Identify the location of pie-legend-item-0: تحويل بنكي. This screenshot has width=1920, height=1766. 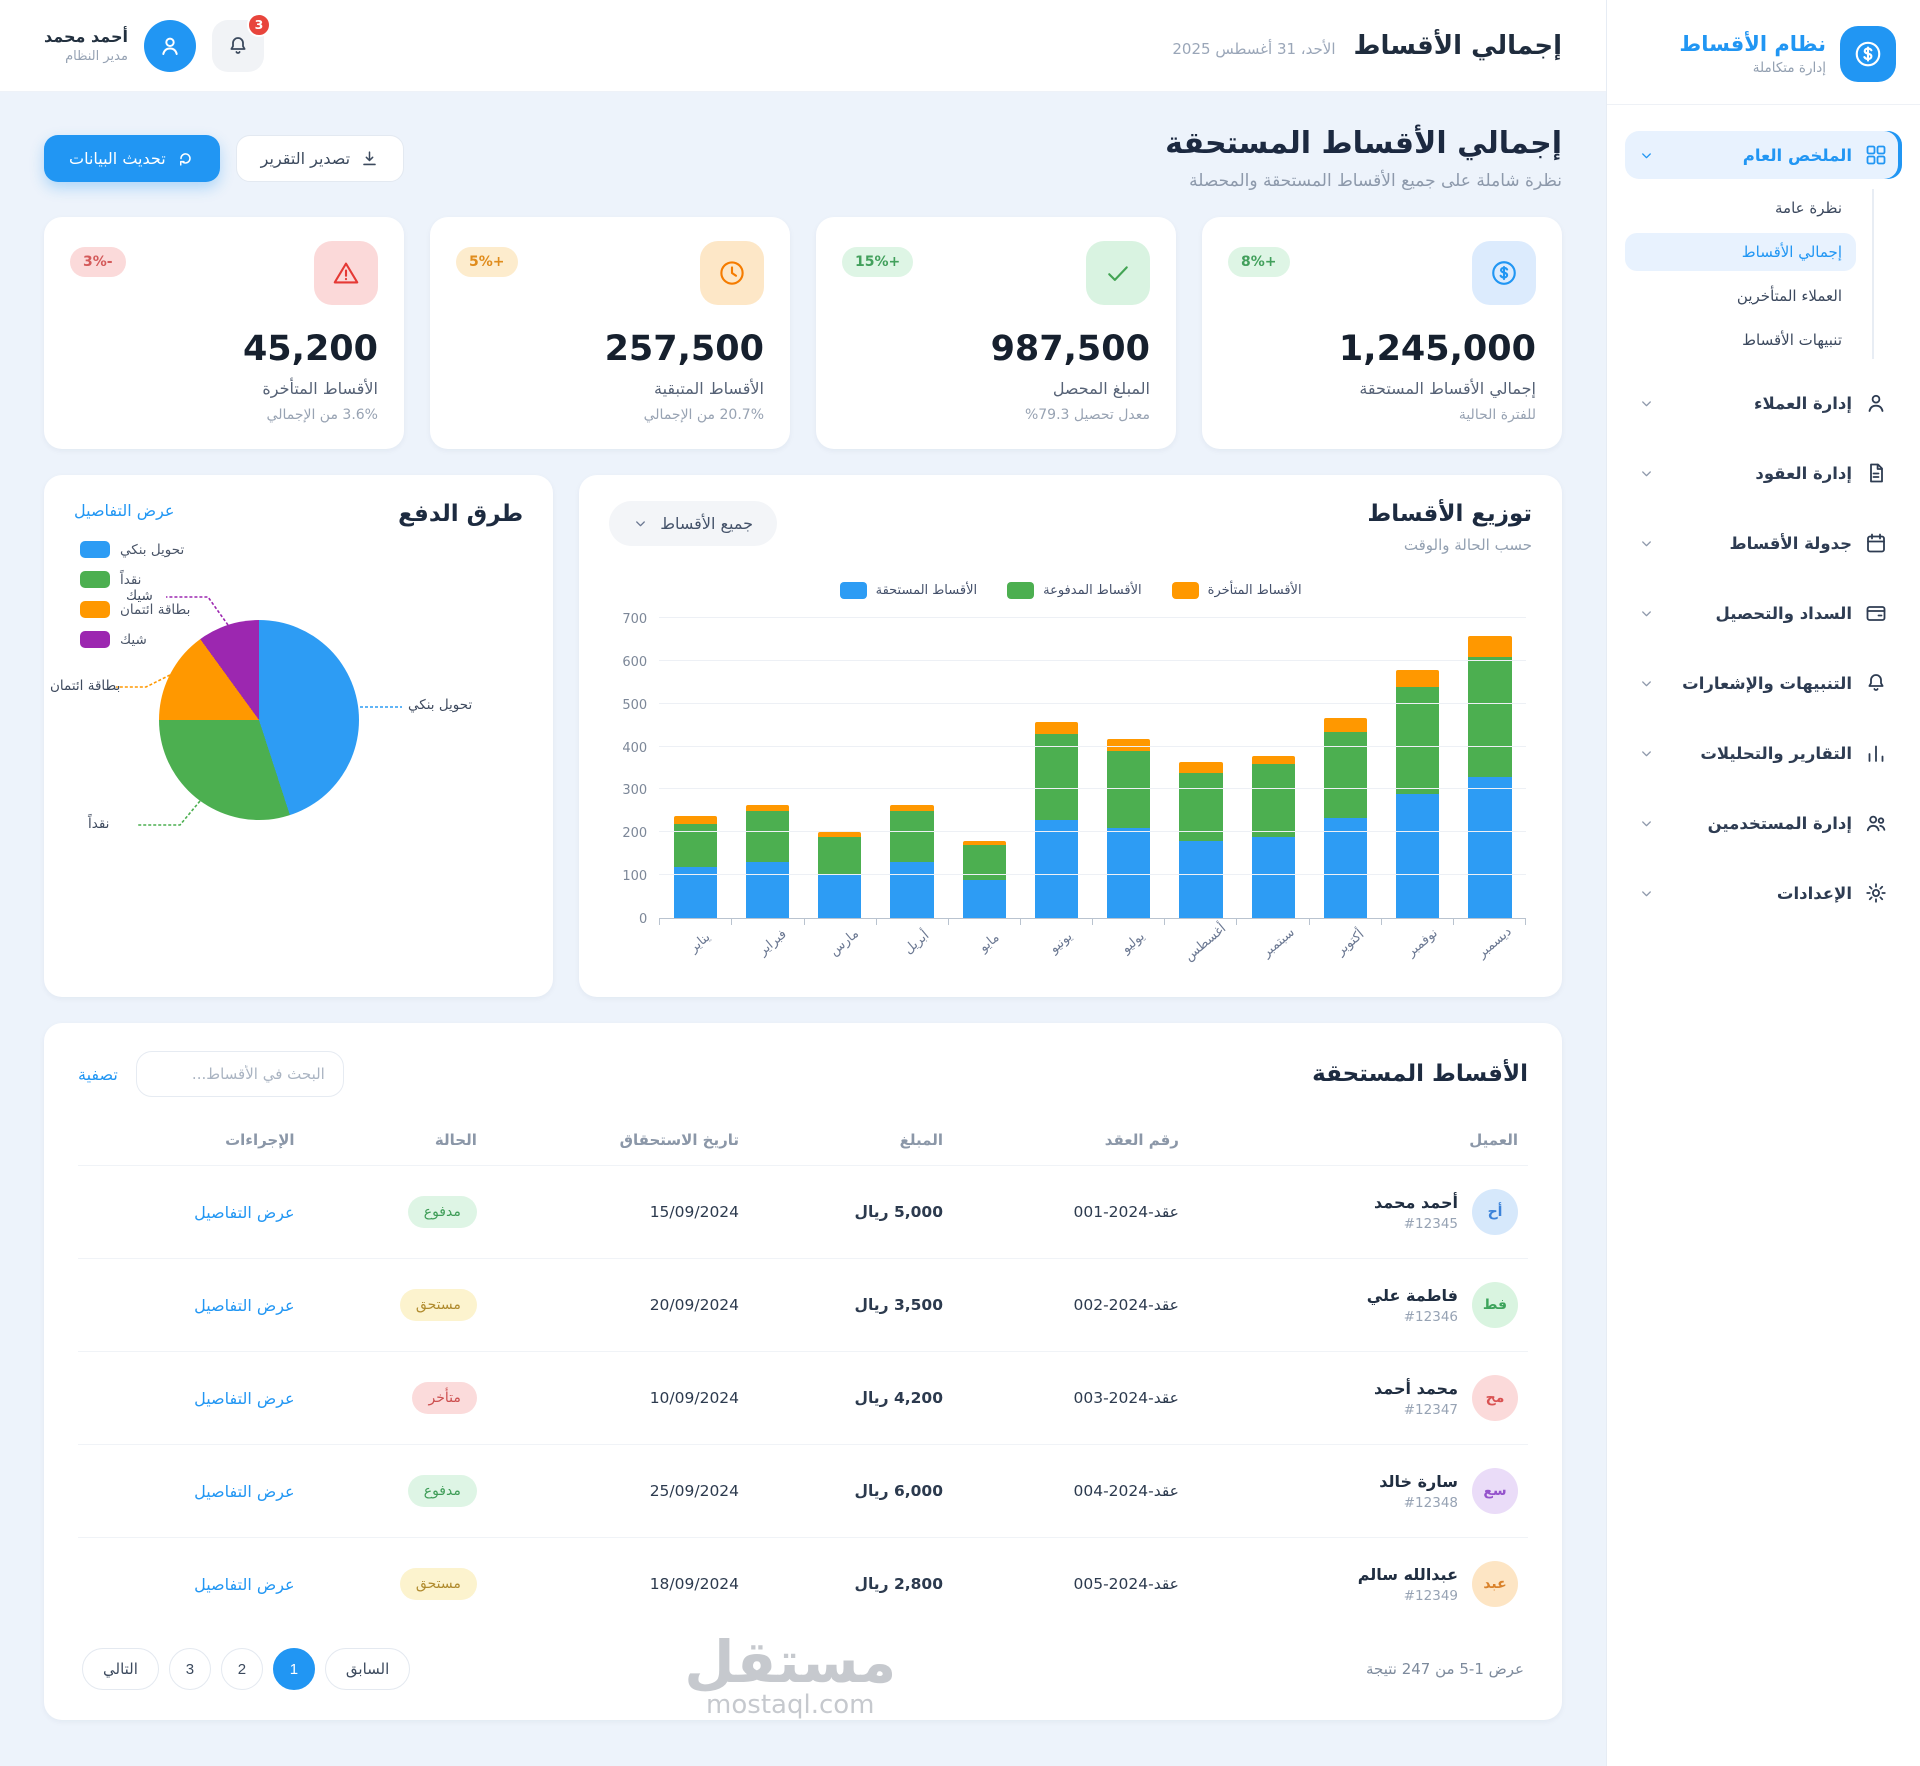
(135, 549).